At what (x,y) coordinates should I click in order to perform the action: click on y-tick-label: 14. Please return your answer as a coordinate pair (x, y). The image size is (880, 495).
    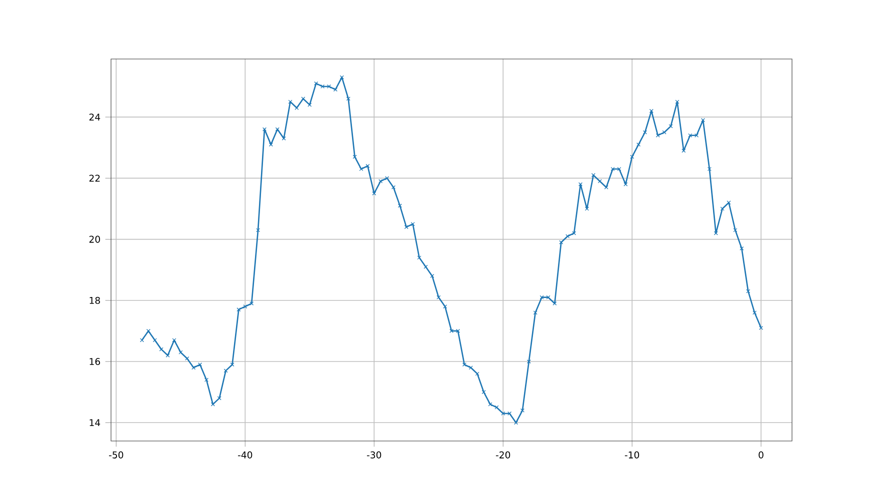
    Looking at the image, I should click on (95, 422).